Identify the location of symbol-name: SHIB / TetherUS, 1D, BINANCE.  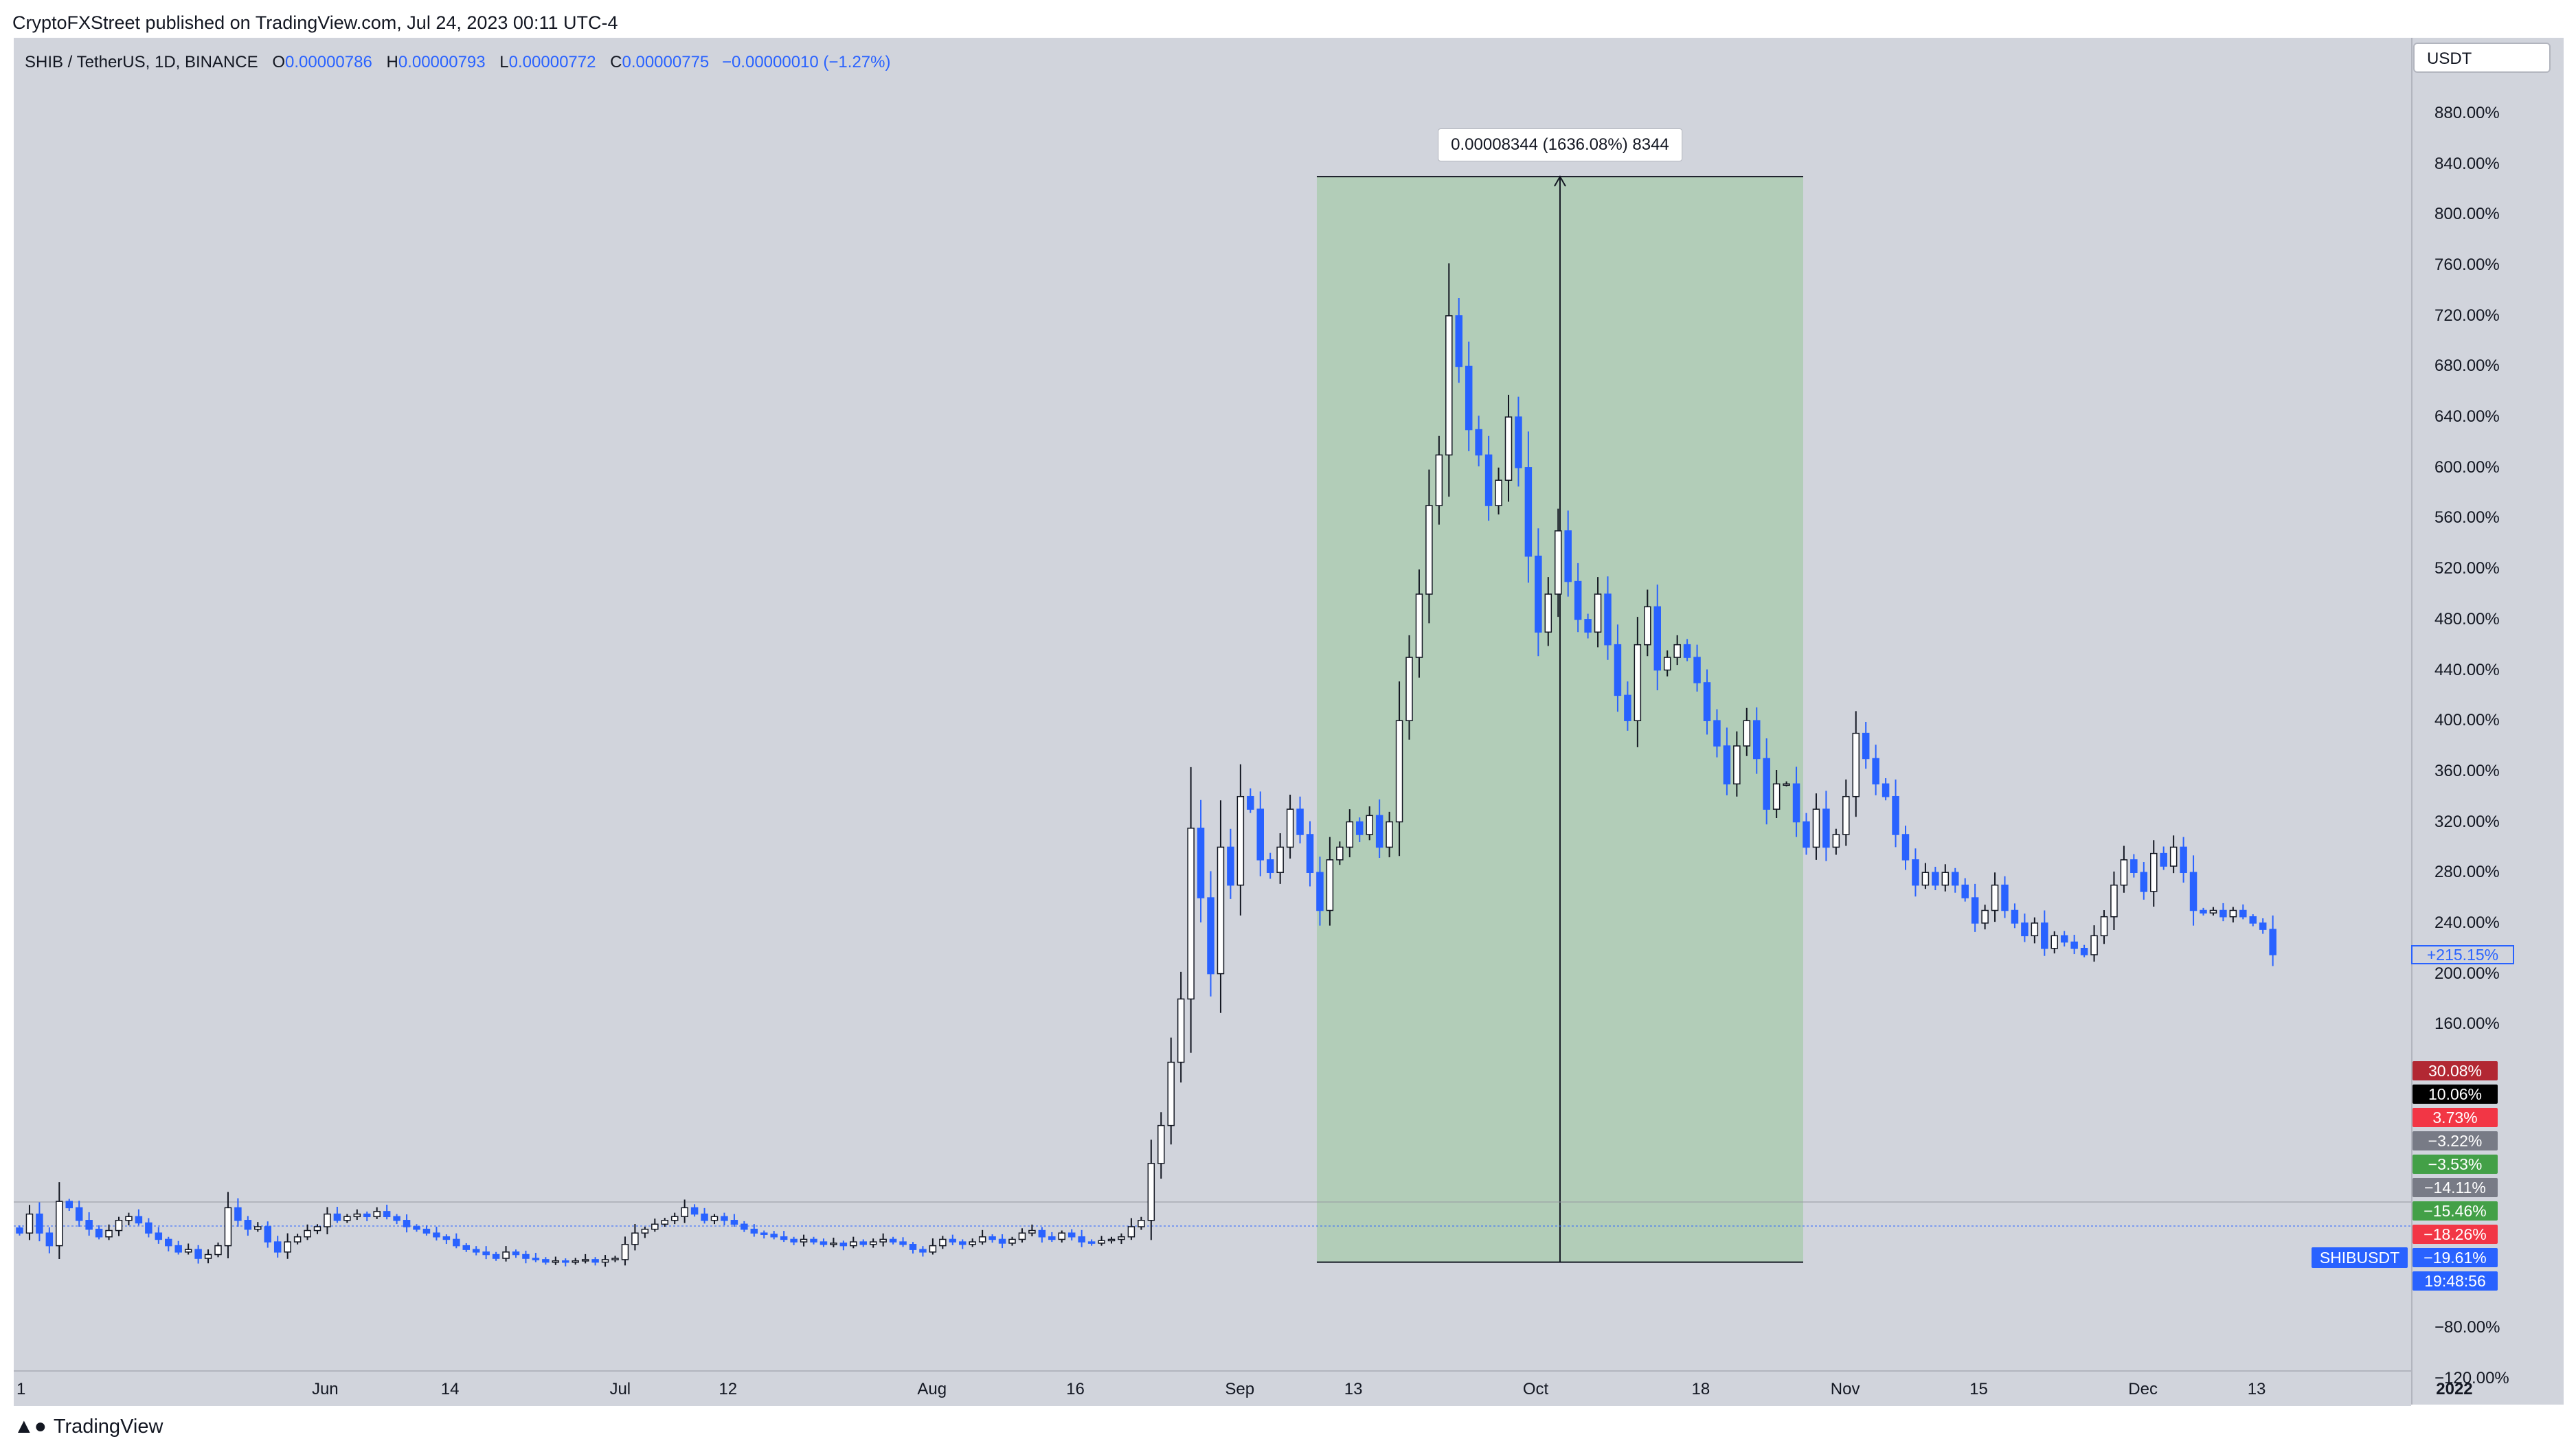
(141, 62).